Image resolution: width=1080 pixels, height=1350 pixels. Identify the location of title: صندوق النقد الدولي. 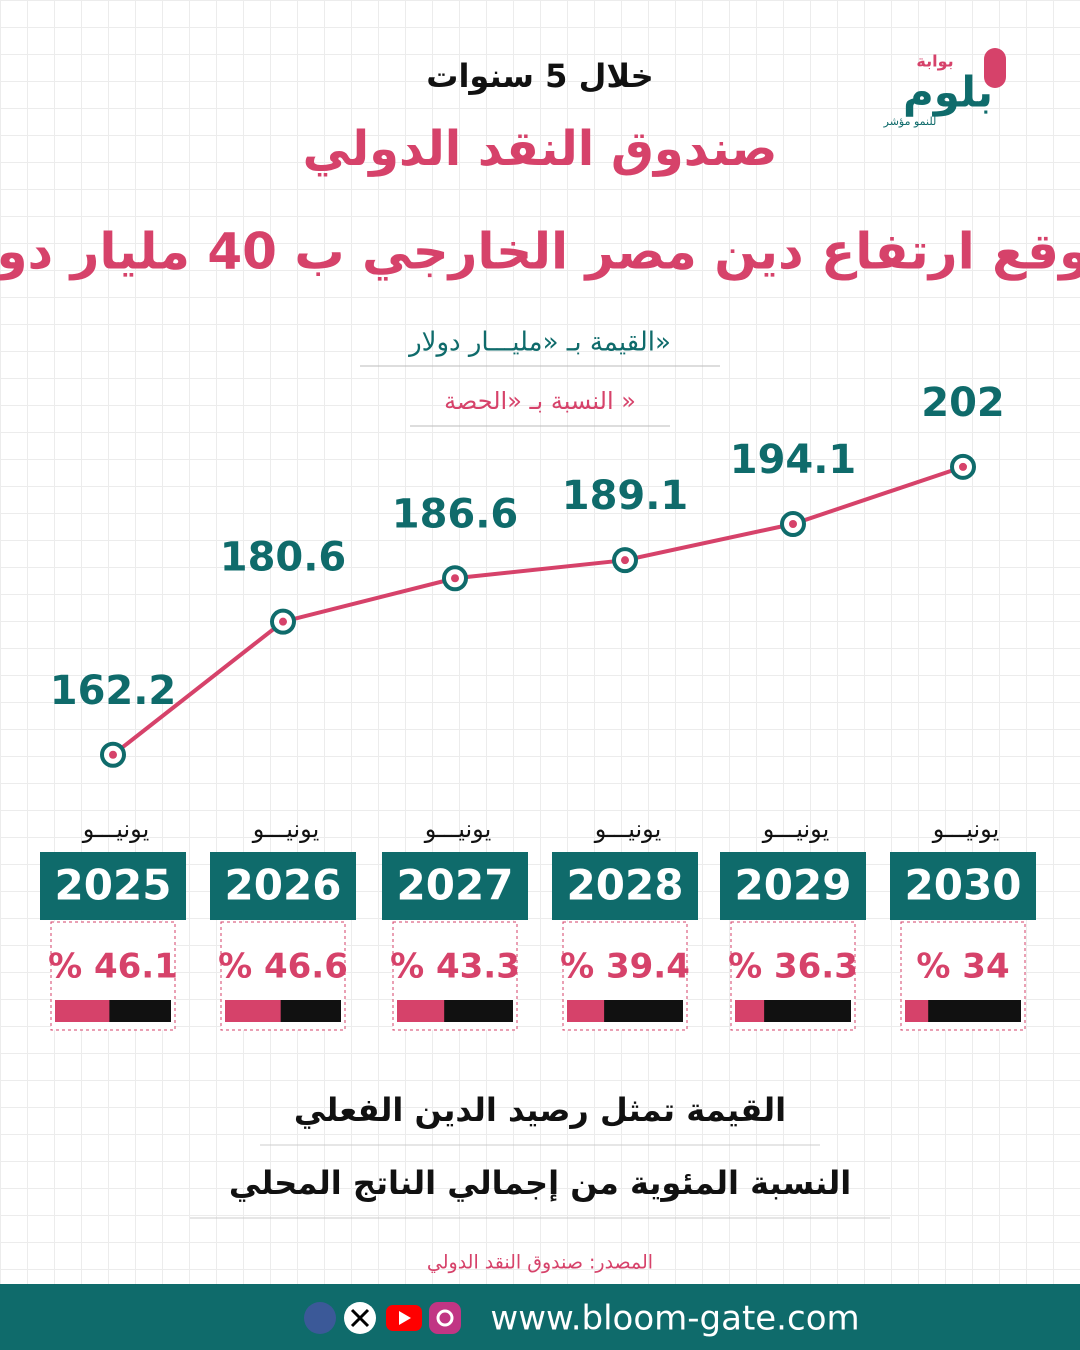
(540, 149).